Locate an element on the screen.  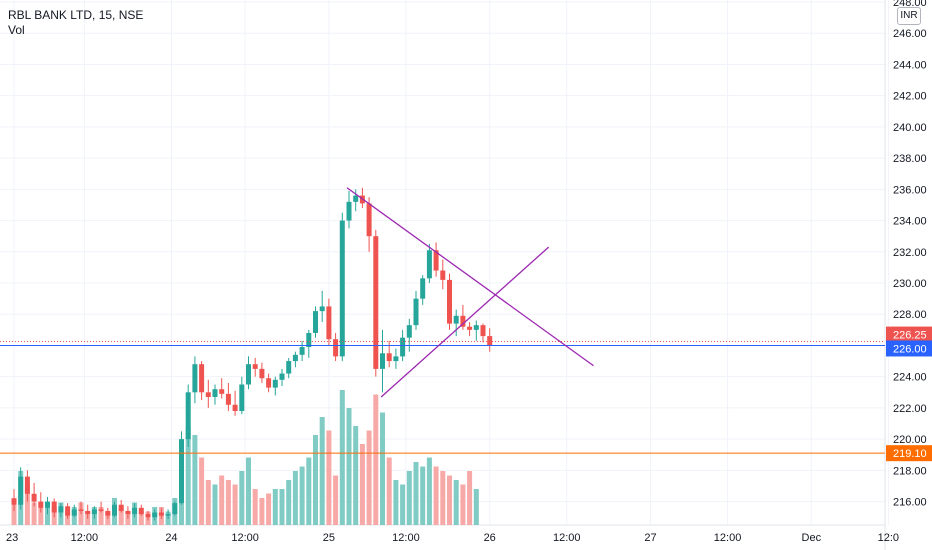
currency-button: INR is located at coordinates (909, 16).